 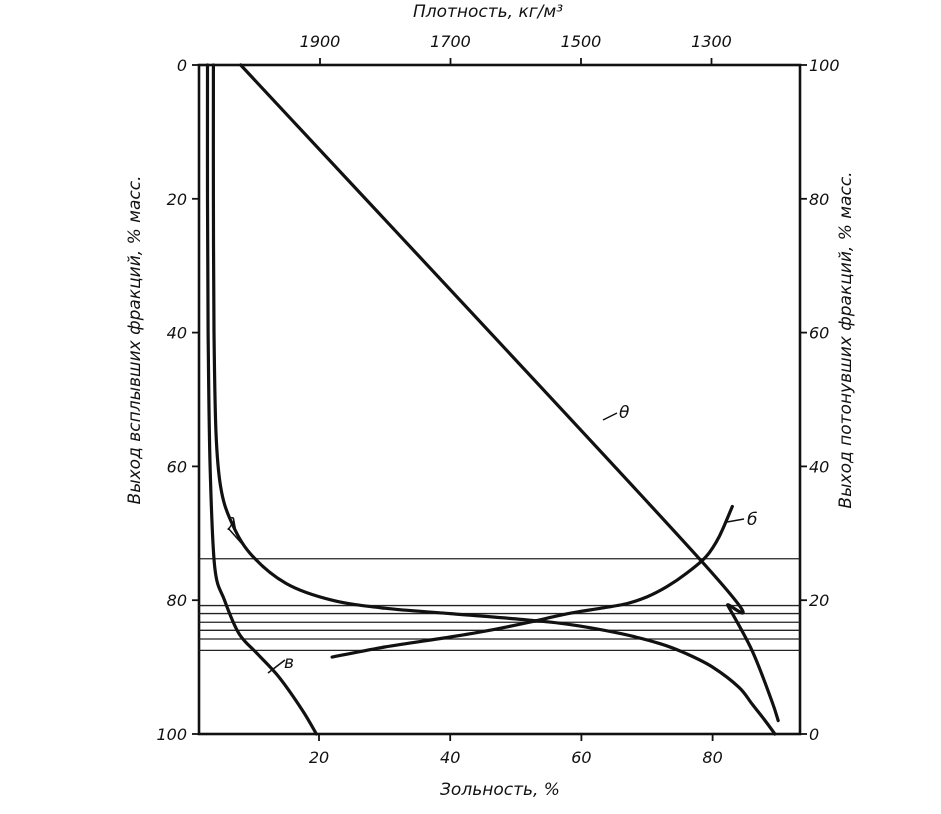 What do you see at coordinates (499, 605) in the screenshot?
I see `fraction-boundary-lines` at bounding box center [499, 605].